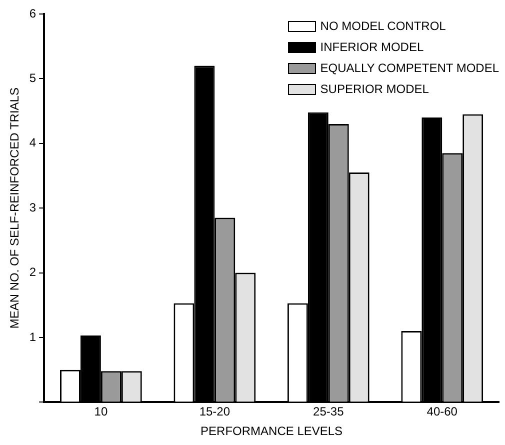 Image resolution: width=505 pixels, height=445 pixels. Describe the element at coordinates (374, 89) in the screenshot. I see `legend-label: SUPERIOR MODEL` at that location.